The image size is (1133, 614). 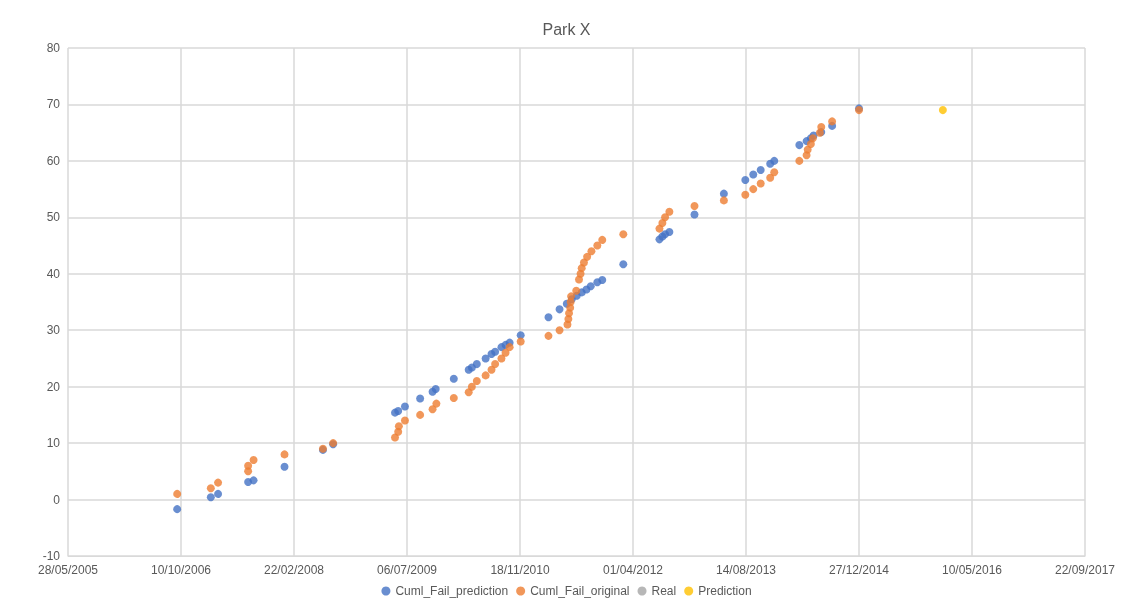 I want to click on legend-label: Real, so click(x=664, y=591).